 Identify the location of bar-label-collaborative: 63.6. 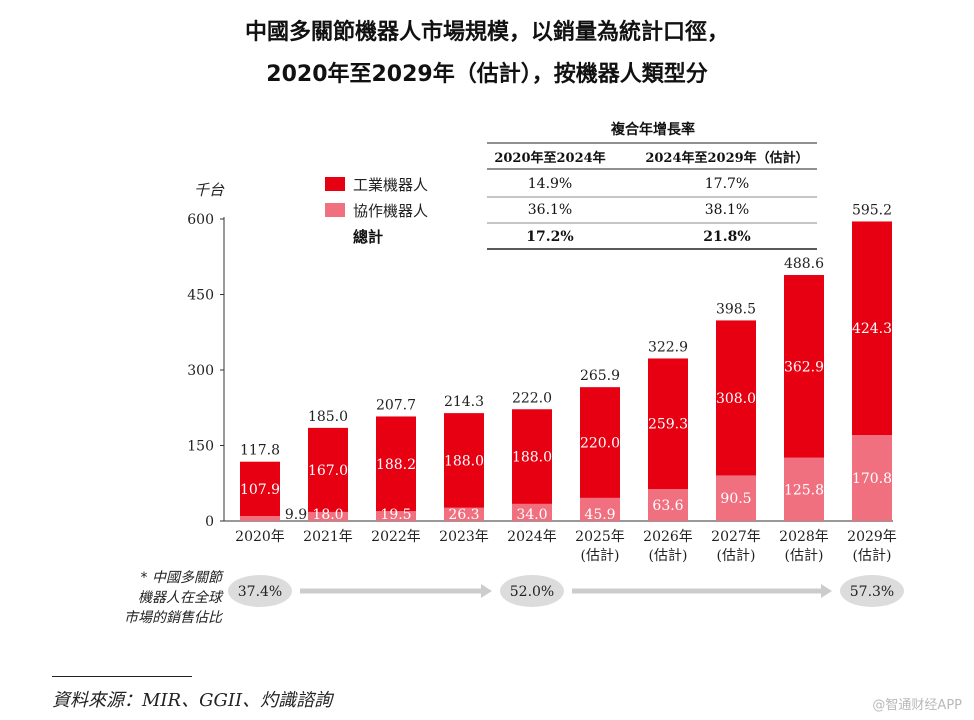
(667, 506).